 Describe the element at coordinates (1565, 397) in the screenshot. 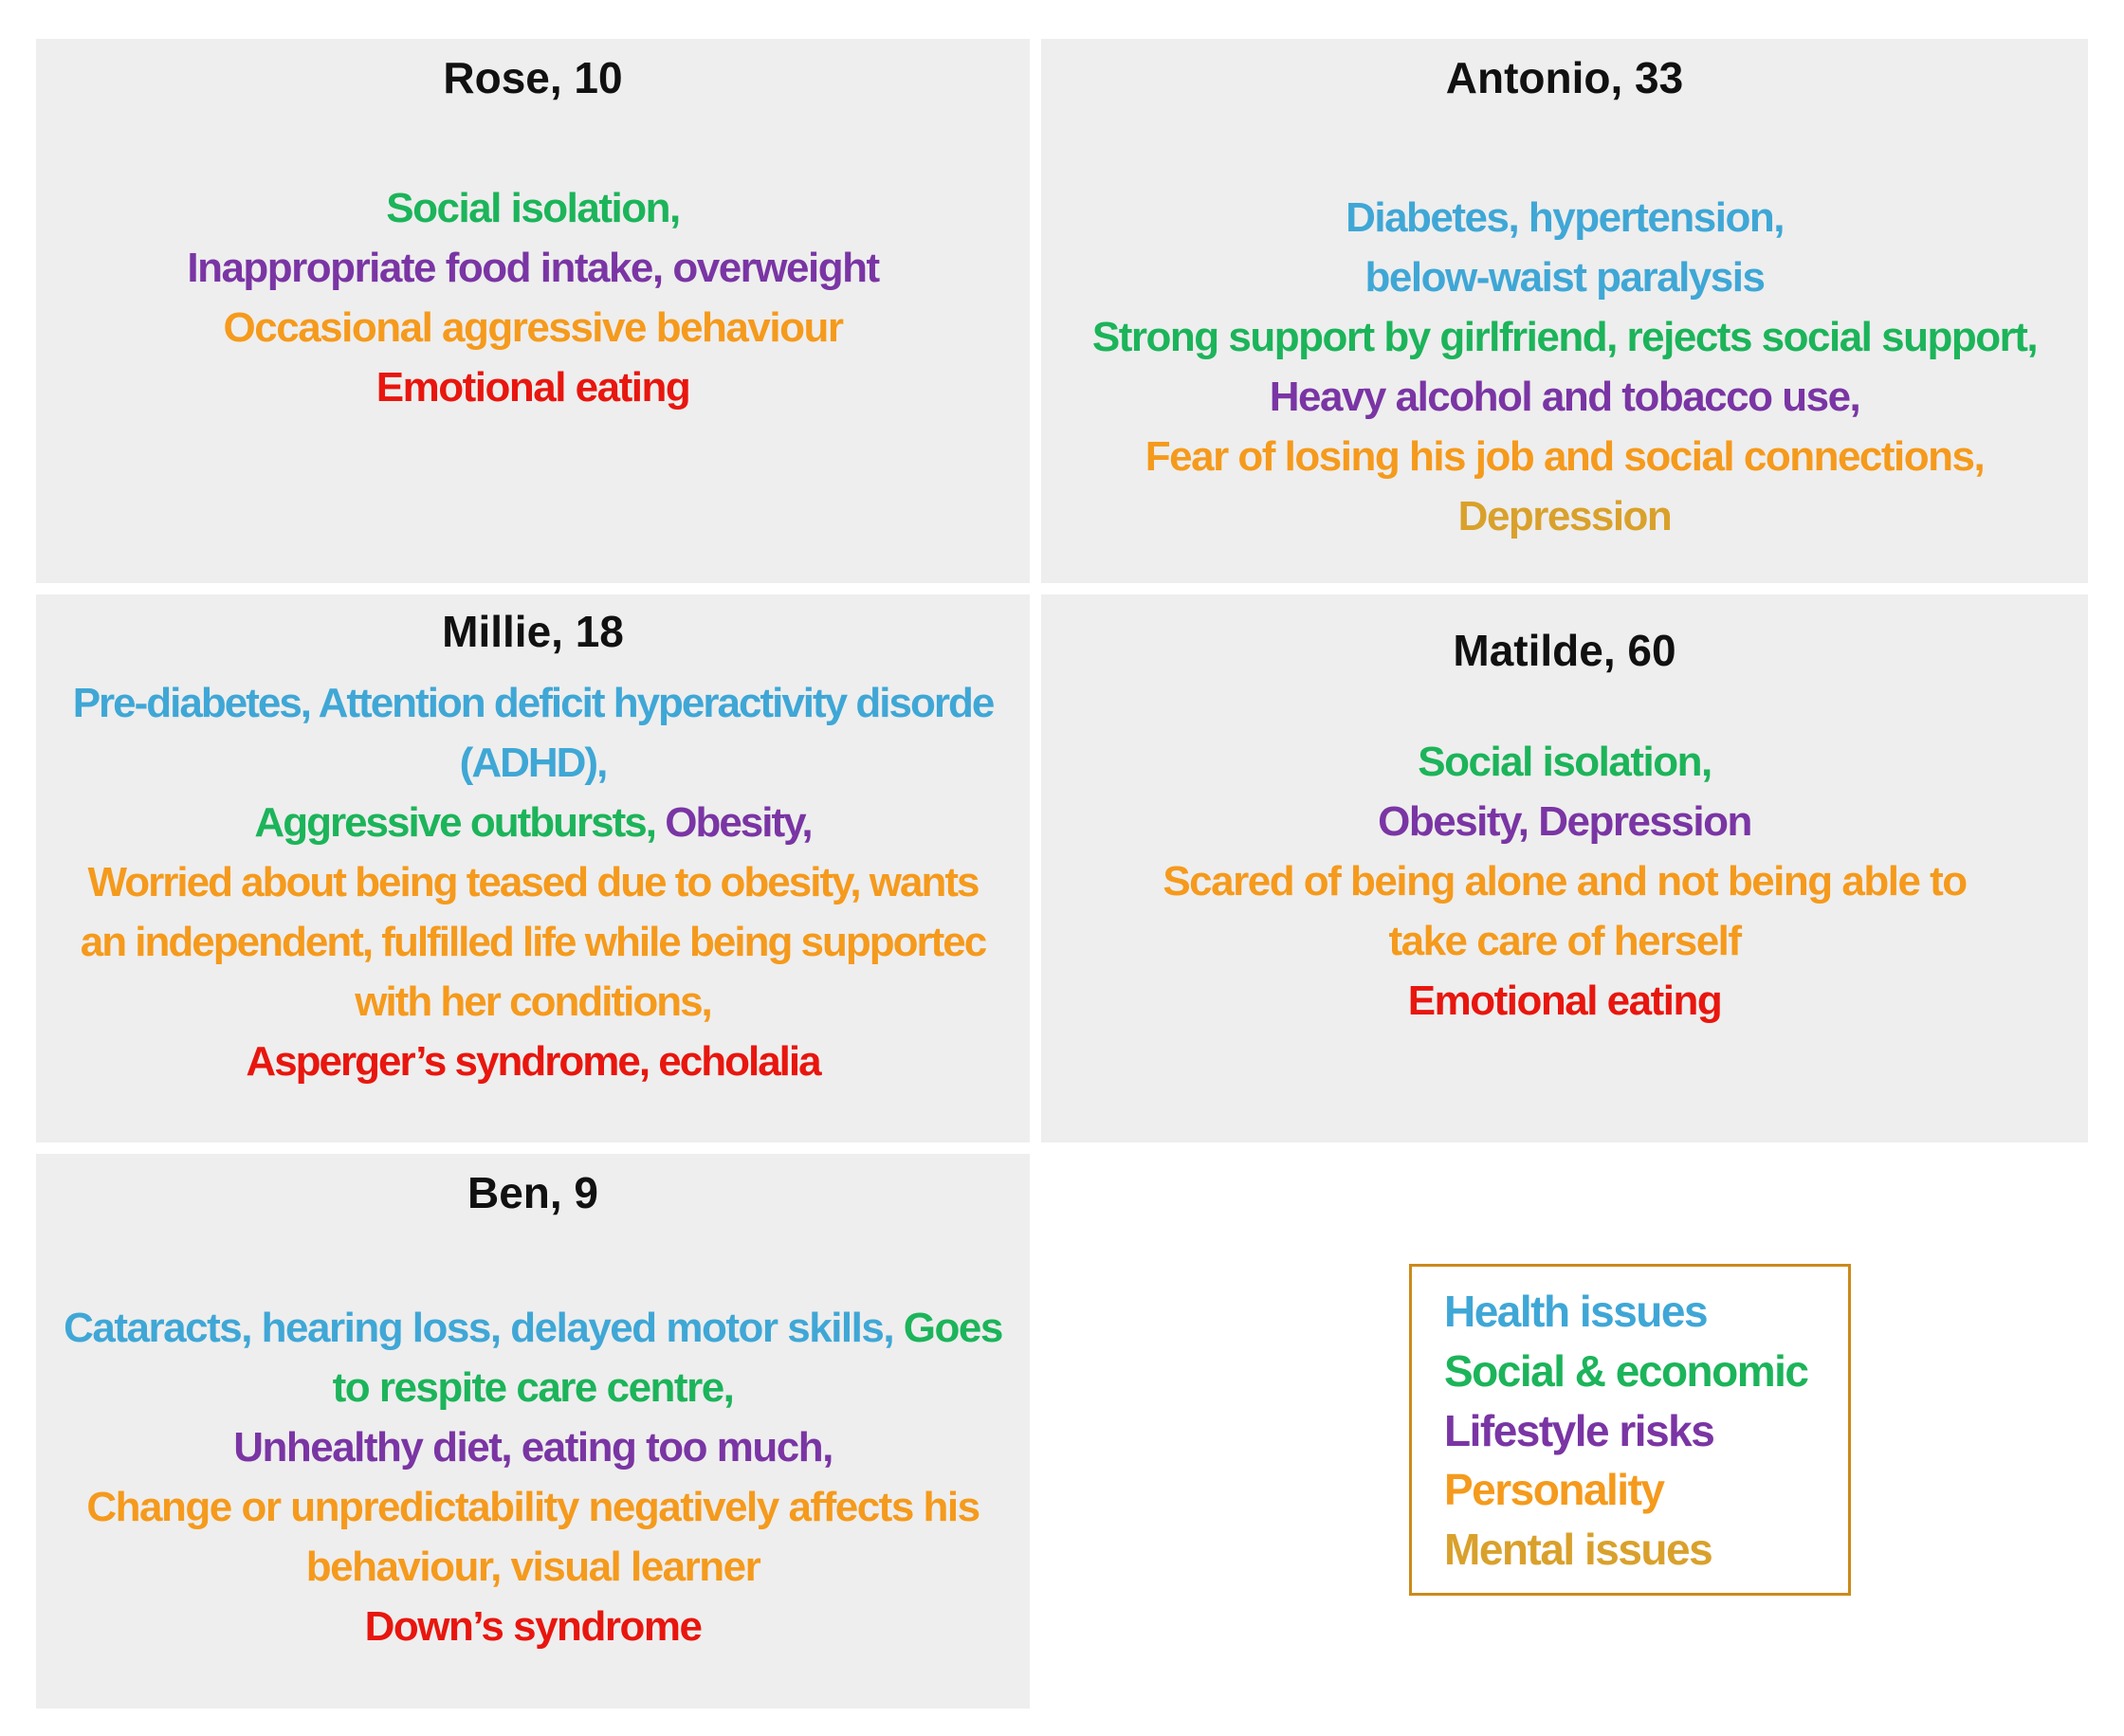

I see `antonio-lifestyle-line: Heavy alcohol and tobacco use,` at that location.